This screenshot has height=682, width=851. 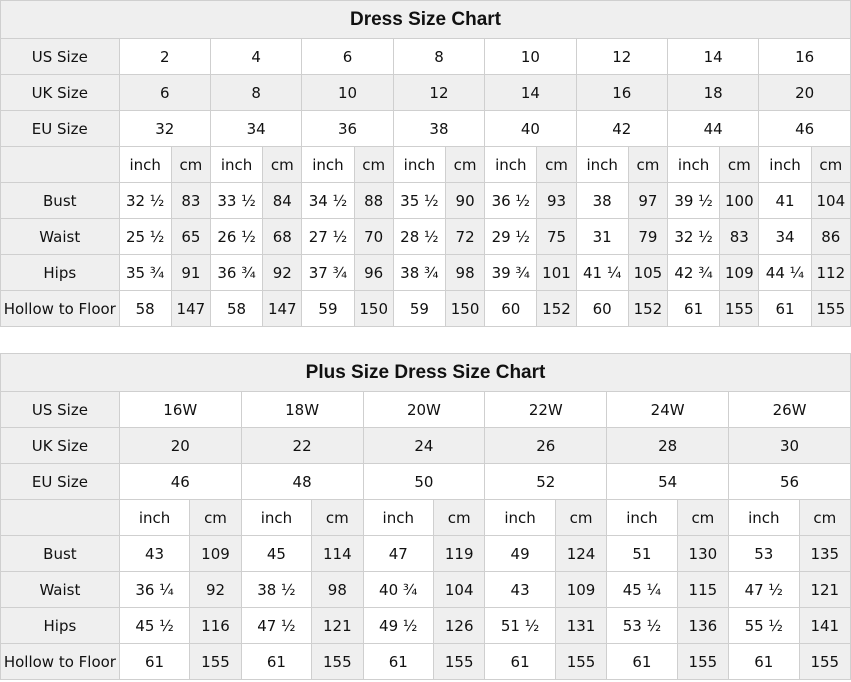 I want to click on eu-size-cell: 38, so click(x=439, y=128).